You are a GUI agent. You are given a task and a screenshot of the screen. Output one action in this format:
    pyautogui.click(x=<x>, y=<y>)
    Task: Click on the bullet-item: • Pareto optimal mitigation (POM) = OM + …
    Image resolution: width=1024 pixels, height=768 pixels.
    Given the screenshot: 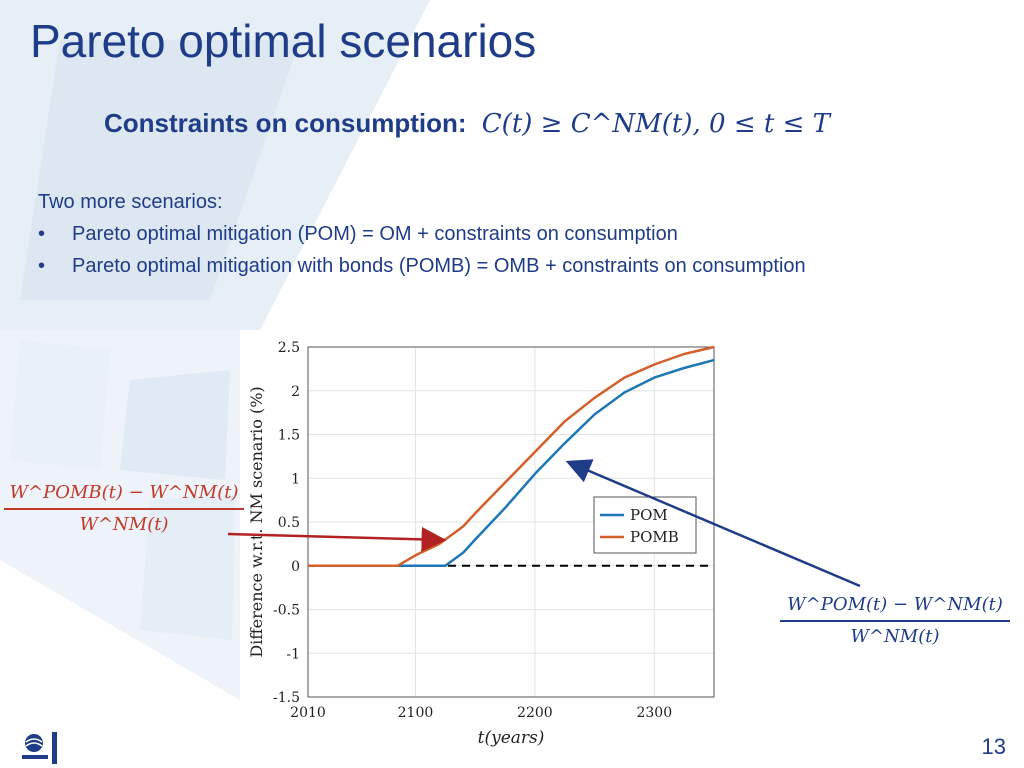 What is the action you would take?
    pyautogui.click(x=422, y=234)
    